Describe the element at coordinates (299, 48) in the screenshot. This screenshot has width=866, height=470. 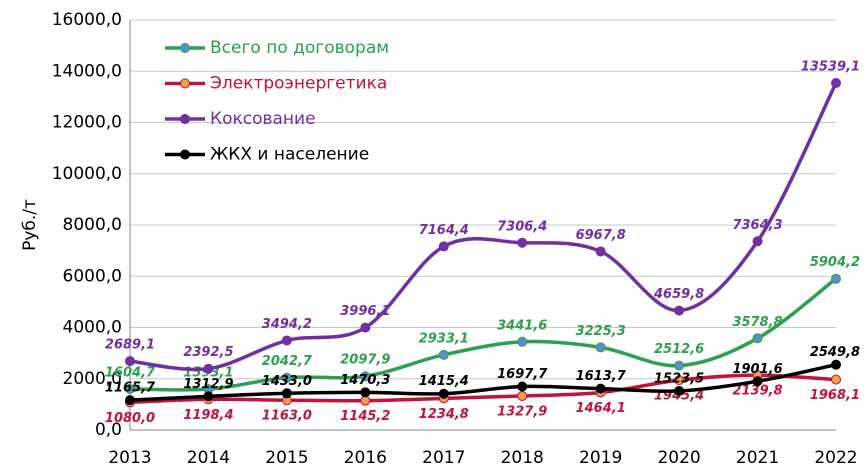
I see `legend-label: Всего по договорам` at that location.